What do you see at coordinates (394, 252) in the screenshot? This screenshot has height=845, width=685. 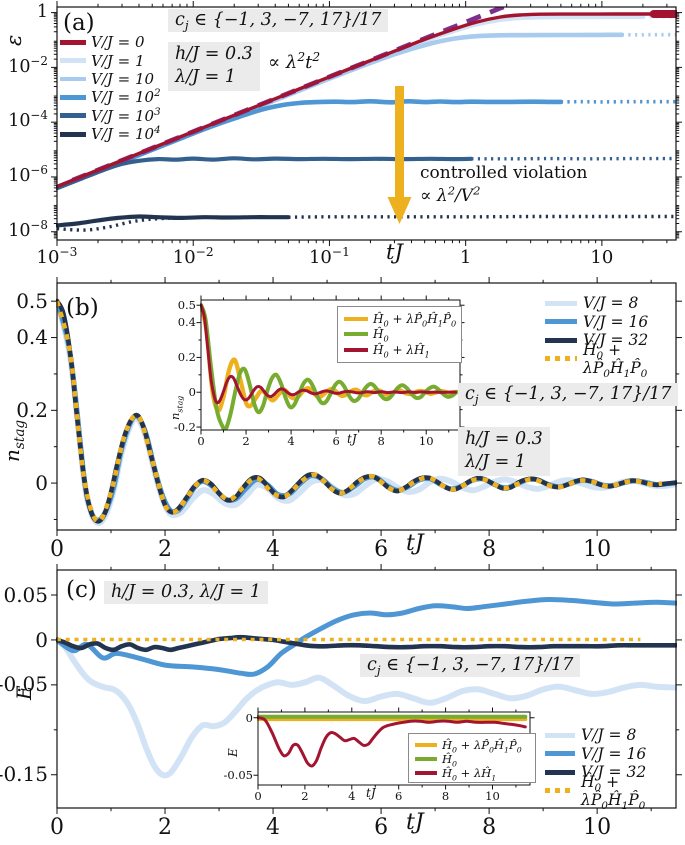 I see `panel-a-xlabel: tJ` at bounding box center [394, 252].